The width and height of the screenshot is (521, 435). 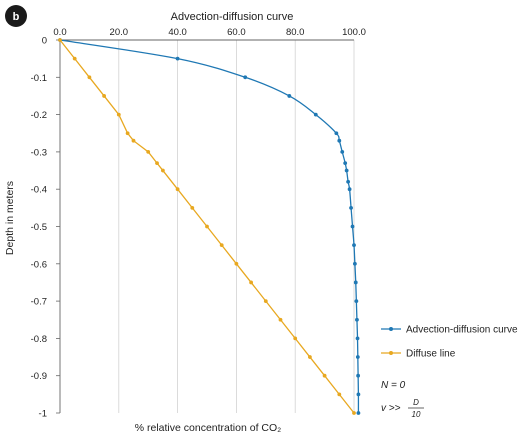 I want to click on legend: Advection-diffusion curve Diffuse line, so click(x=449, y=342).